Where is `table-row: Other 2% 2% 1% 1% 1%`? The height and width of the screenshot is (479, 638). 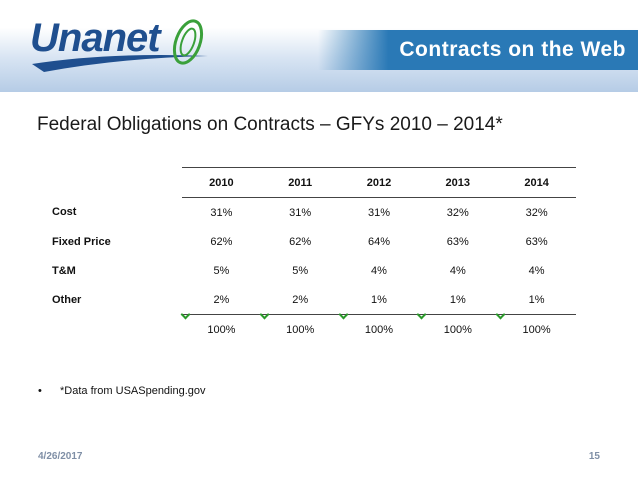
table-row: Other 2% 2% 1% 1% 1% is located at coordinates (314, 302).